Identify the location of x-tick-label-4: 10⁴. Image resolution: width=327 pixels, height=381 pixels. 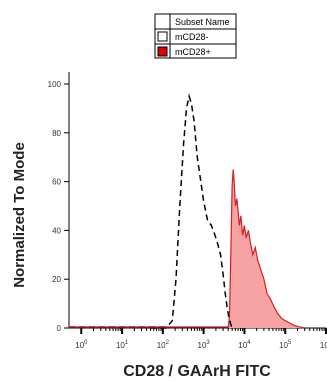
(244, 345).